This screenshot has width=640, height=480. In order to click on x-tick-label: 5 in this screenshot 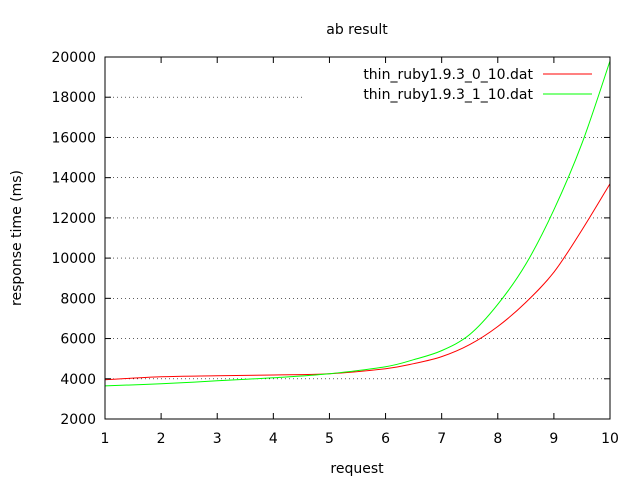, I will do `click(329, 439)`.